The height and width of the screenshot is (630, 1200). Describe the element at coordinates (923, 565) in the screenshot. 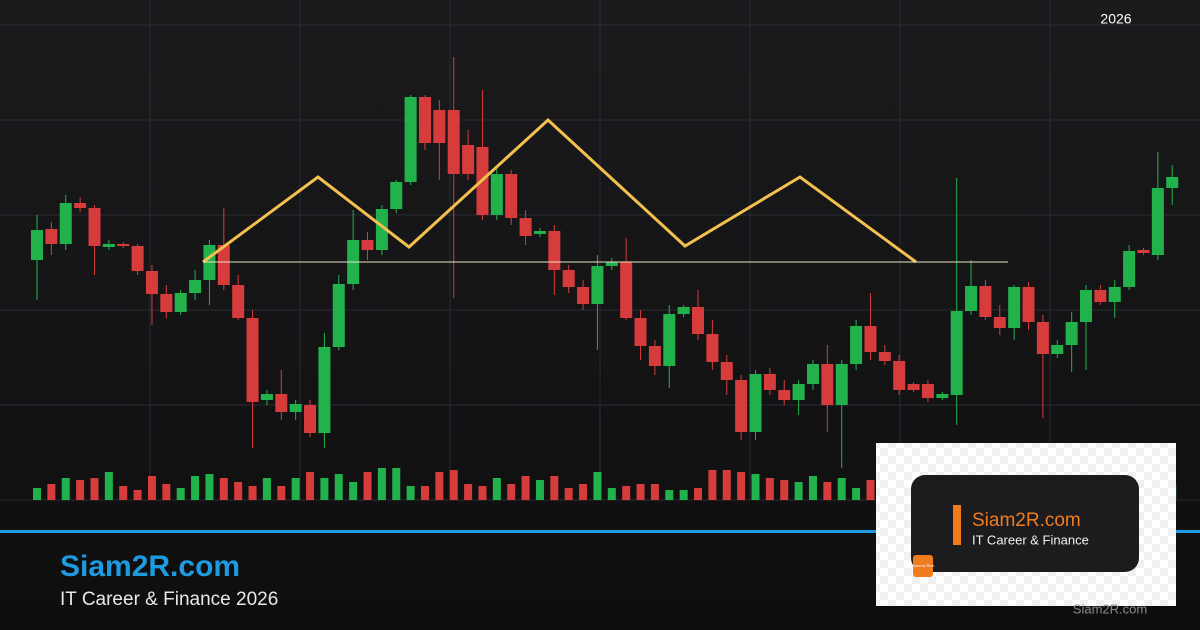

I see `card-icon-text: Siam to Rich` at that location.